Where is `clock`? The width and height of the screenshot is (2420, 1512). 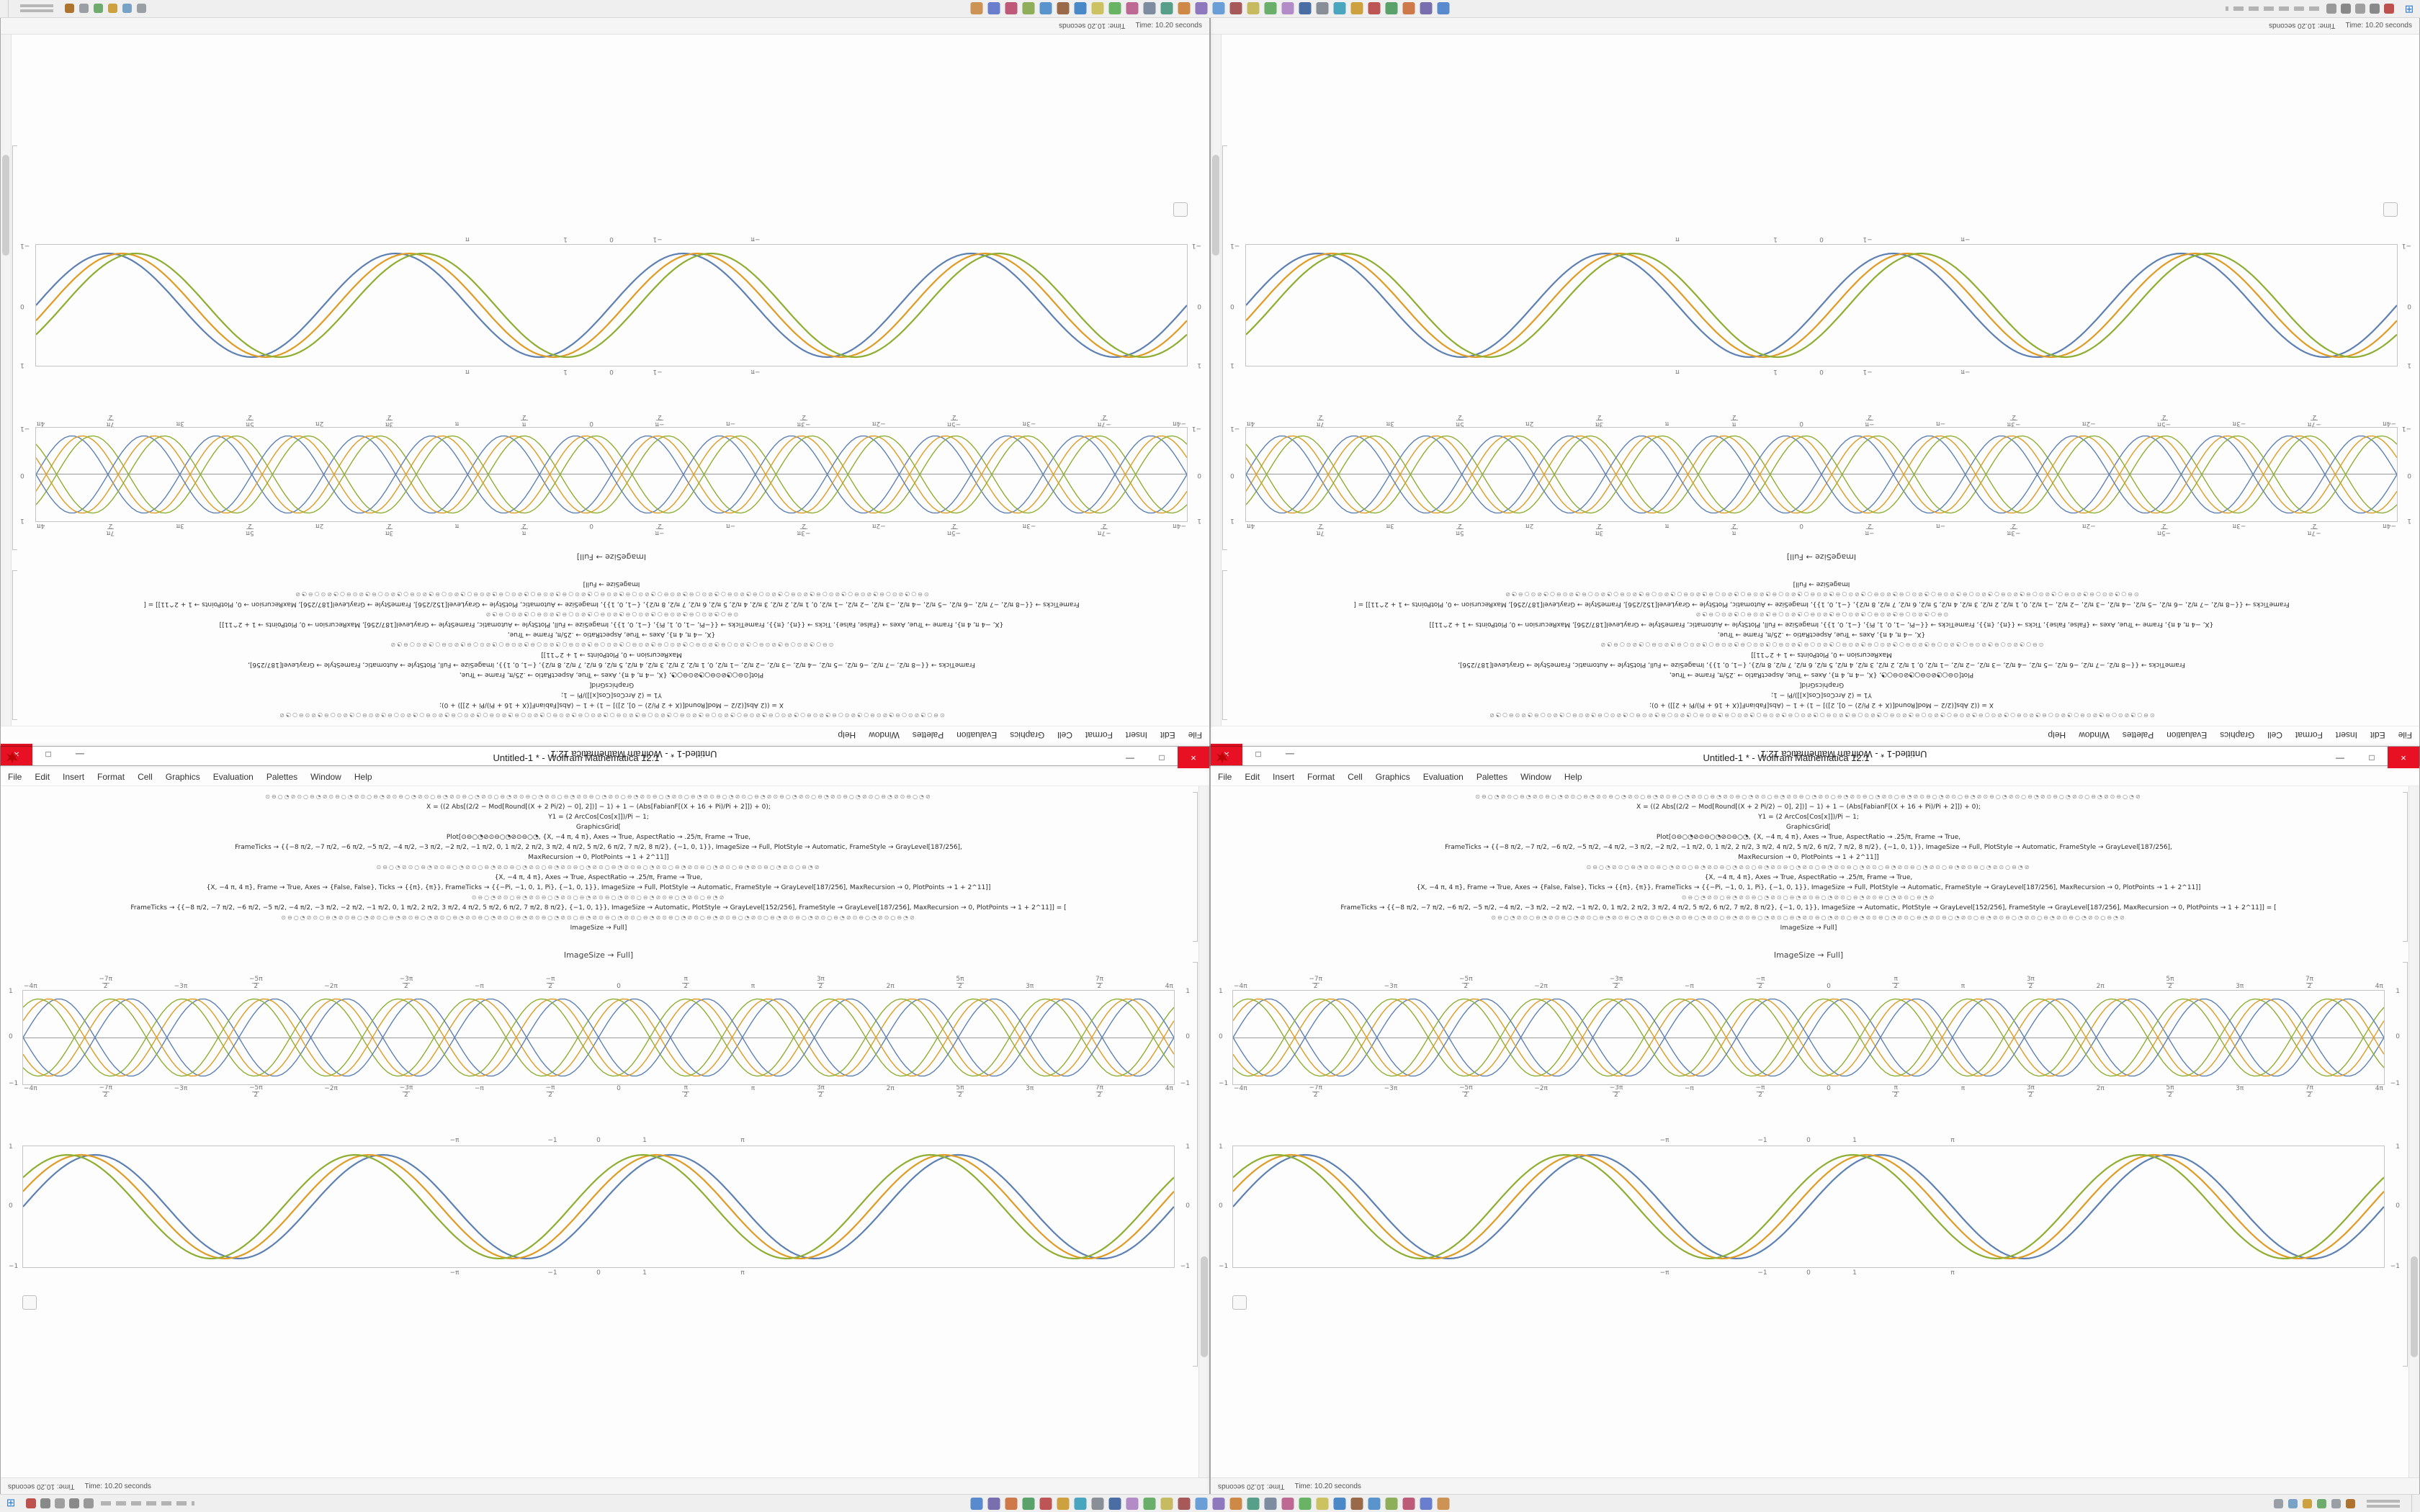
clock is located at coordinates (2383, 1503).